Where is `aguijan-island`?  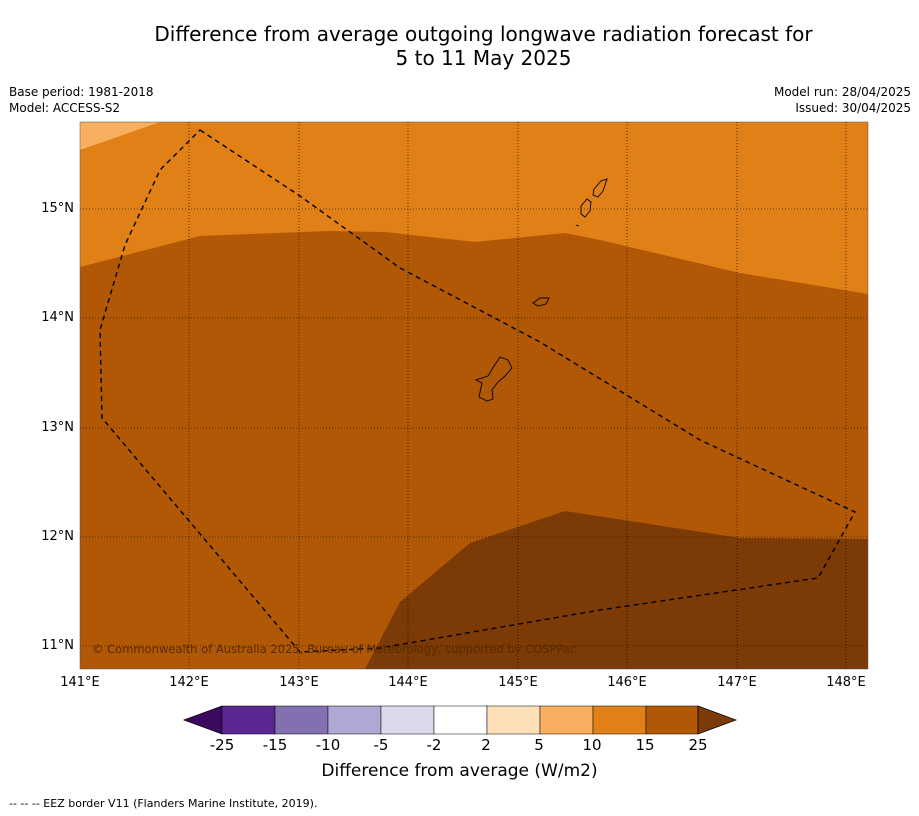
aguijan-island is located at coordinates (577, 225).